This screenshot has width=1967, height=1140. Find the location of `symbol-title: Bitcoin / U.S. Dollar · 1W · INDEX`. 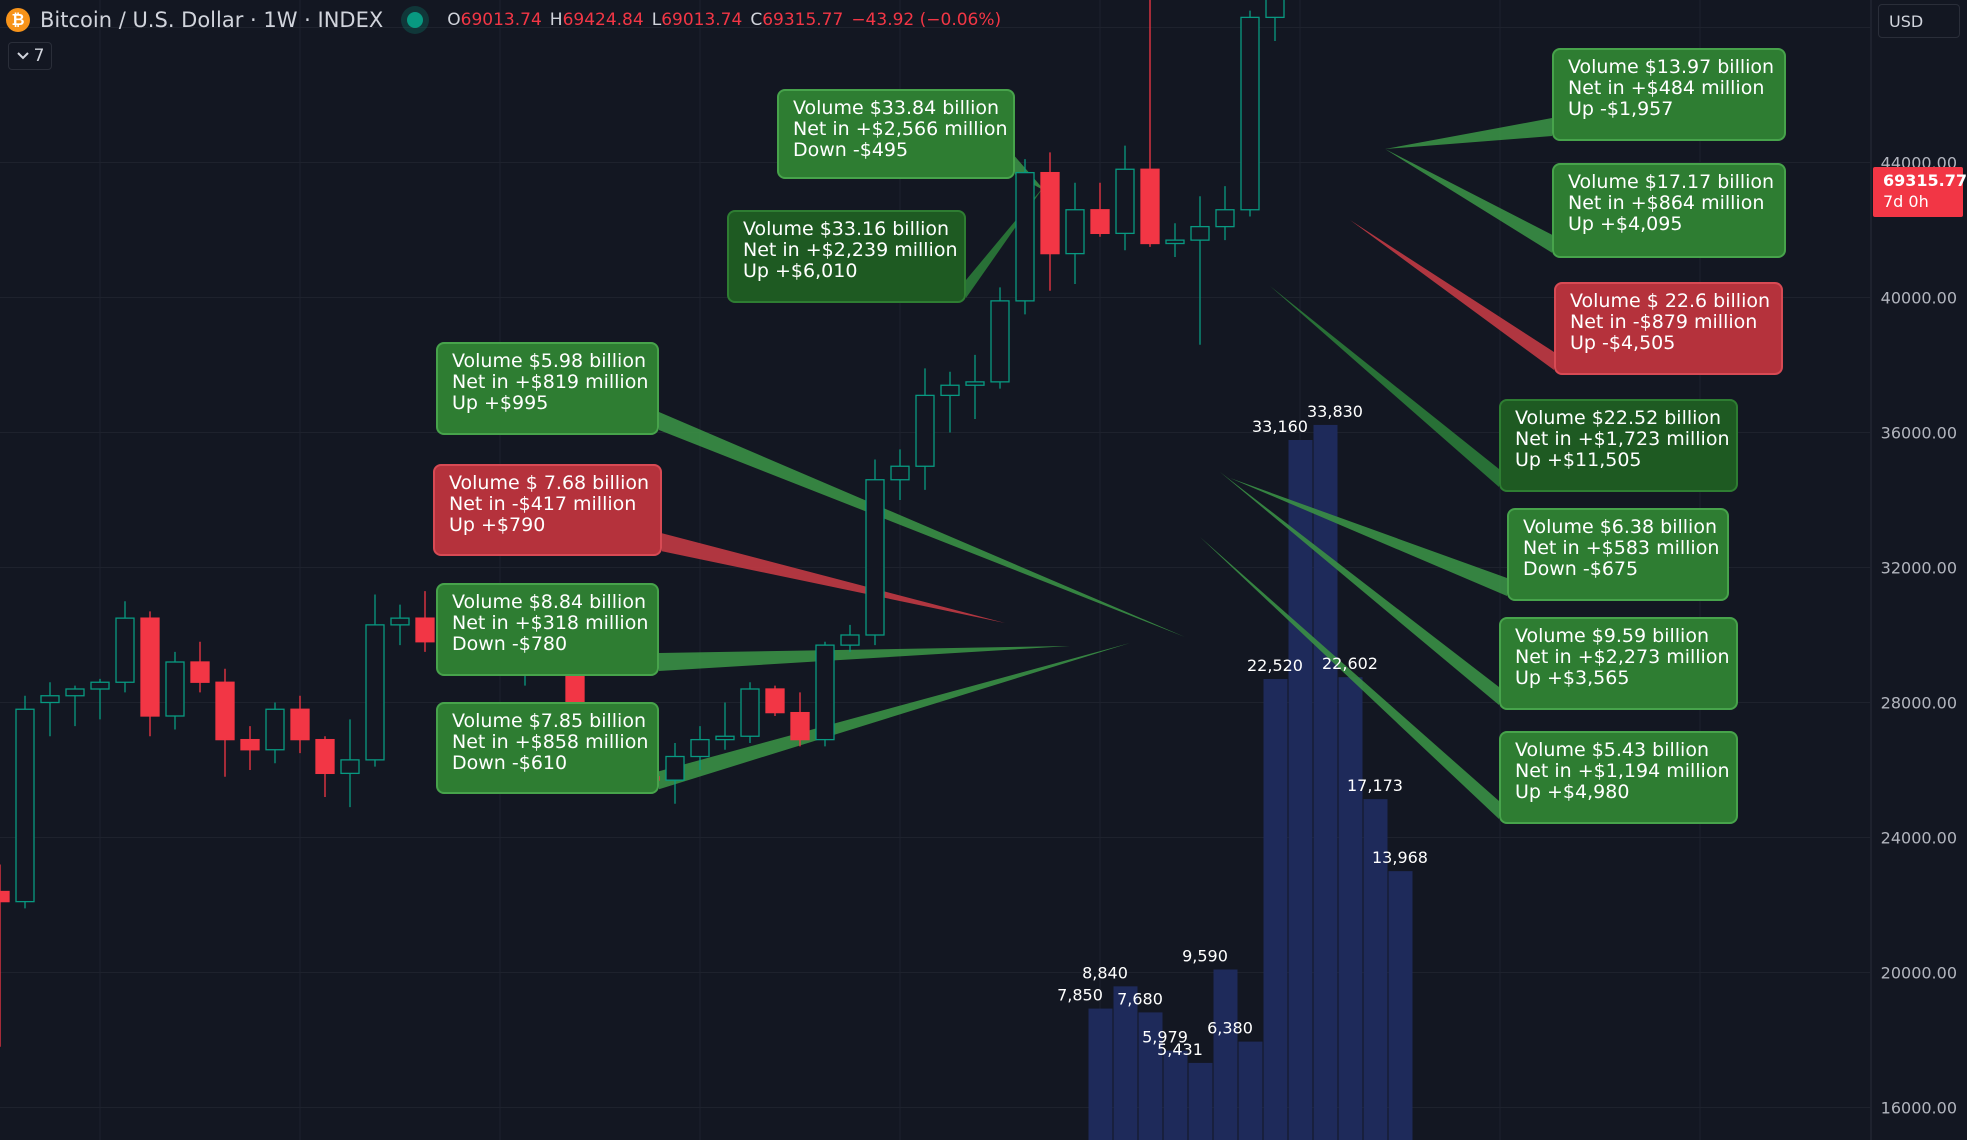

symbol-title: Bitcoin / U.S. Dollar · 1W · INDEX is located at coordinates (212, 20).